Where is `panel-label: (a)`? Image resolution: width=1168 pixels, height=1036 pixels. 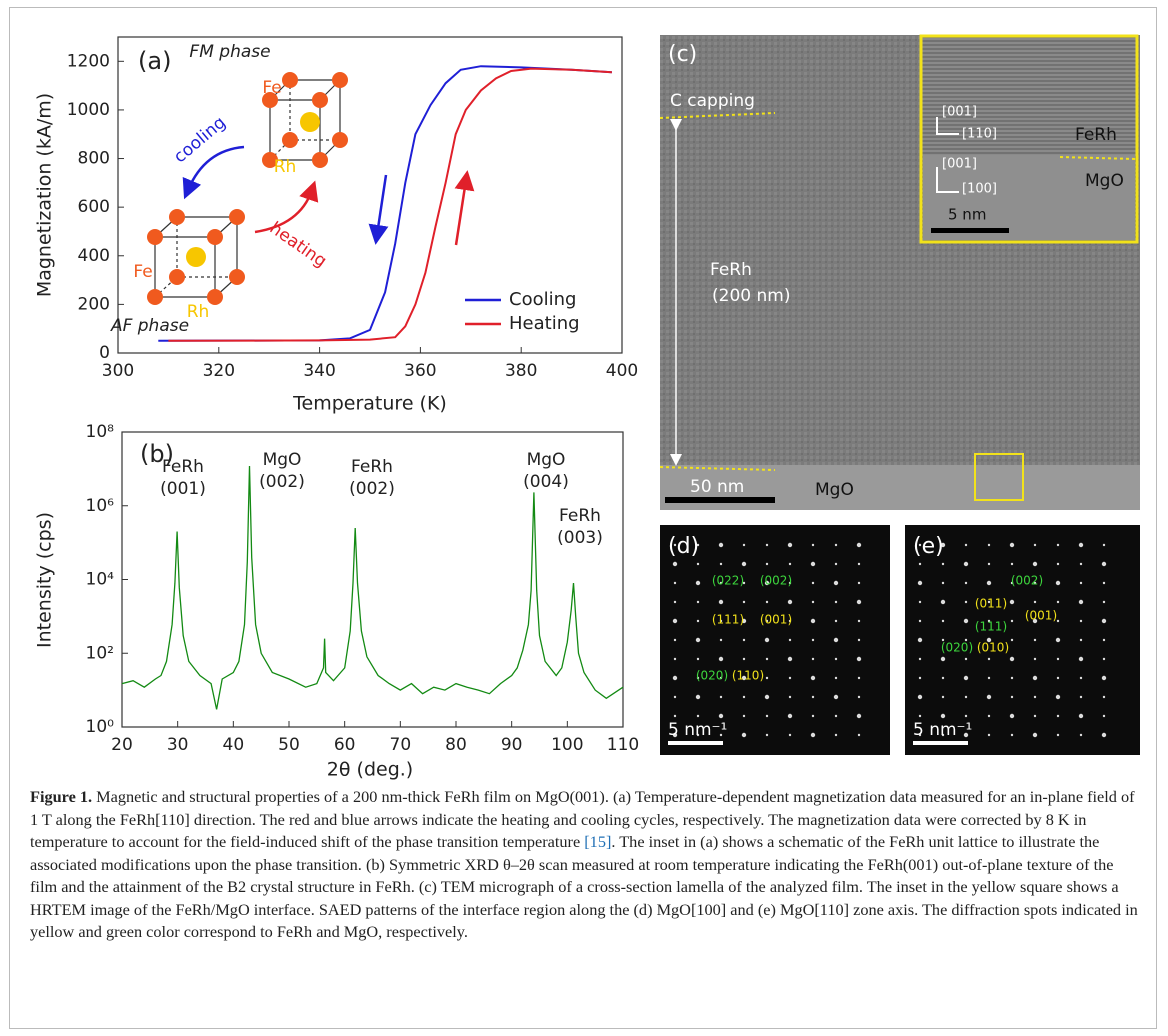 panel-label: (a) is located at coordinates (154, 61).